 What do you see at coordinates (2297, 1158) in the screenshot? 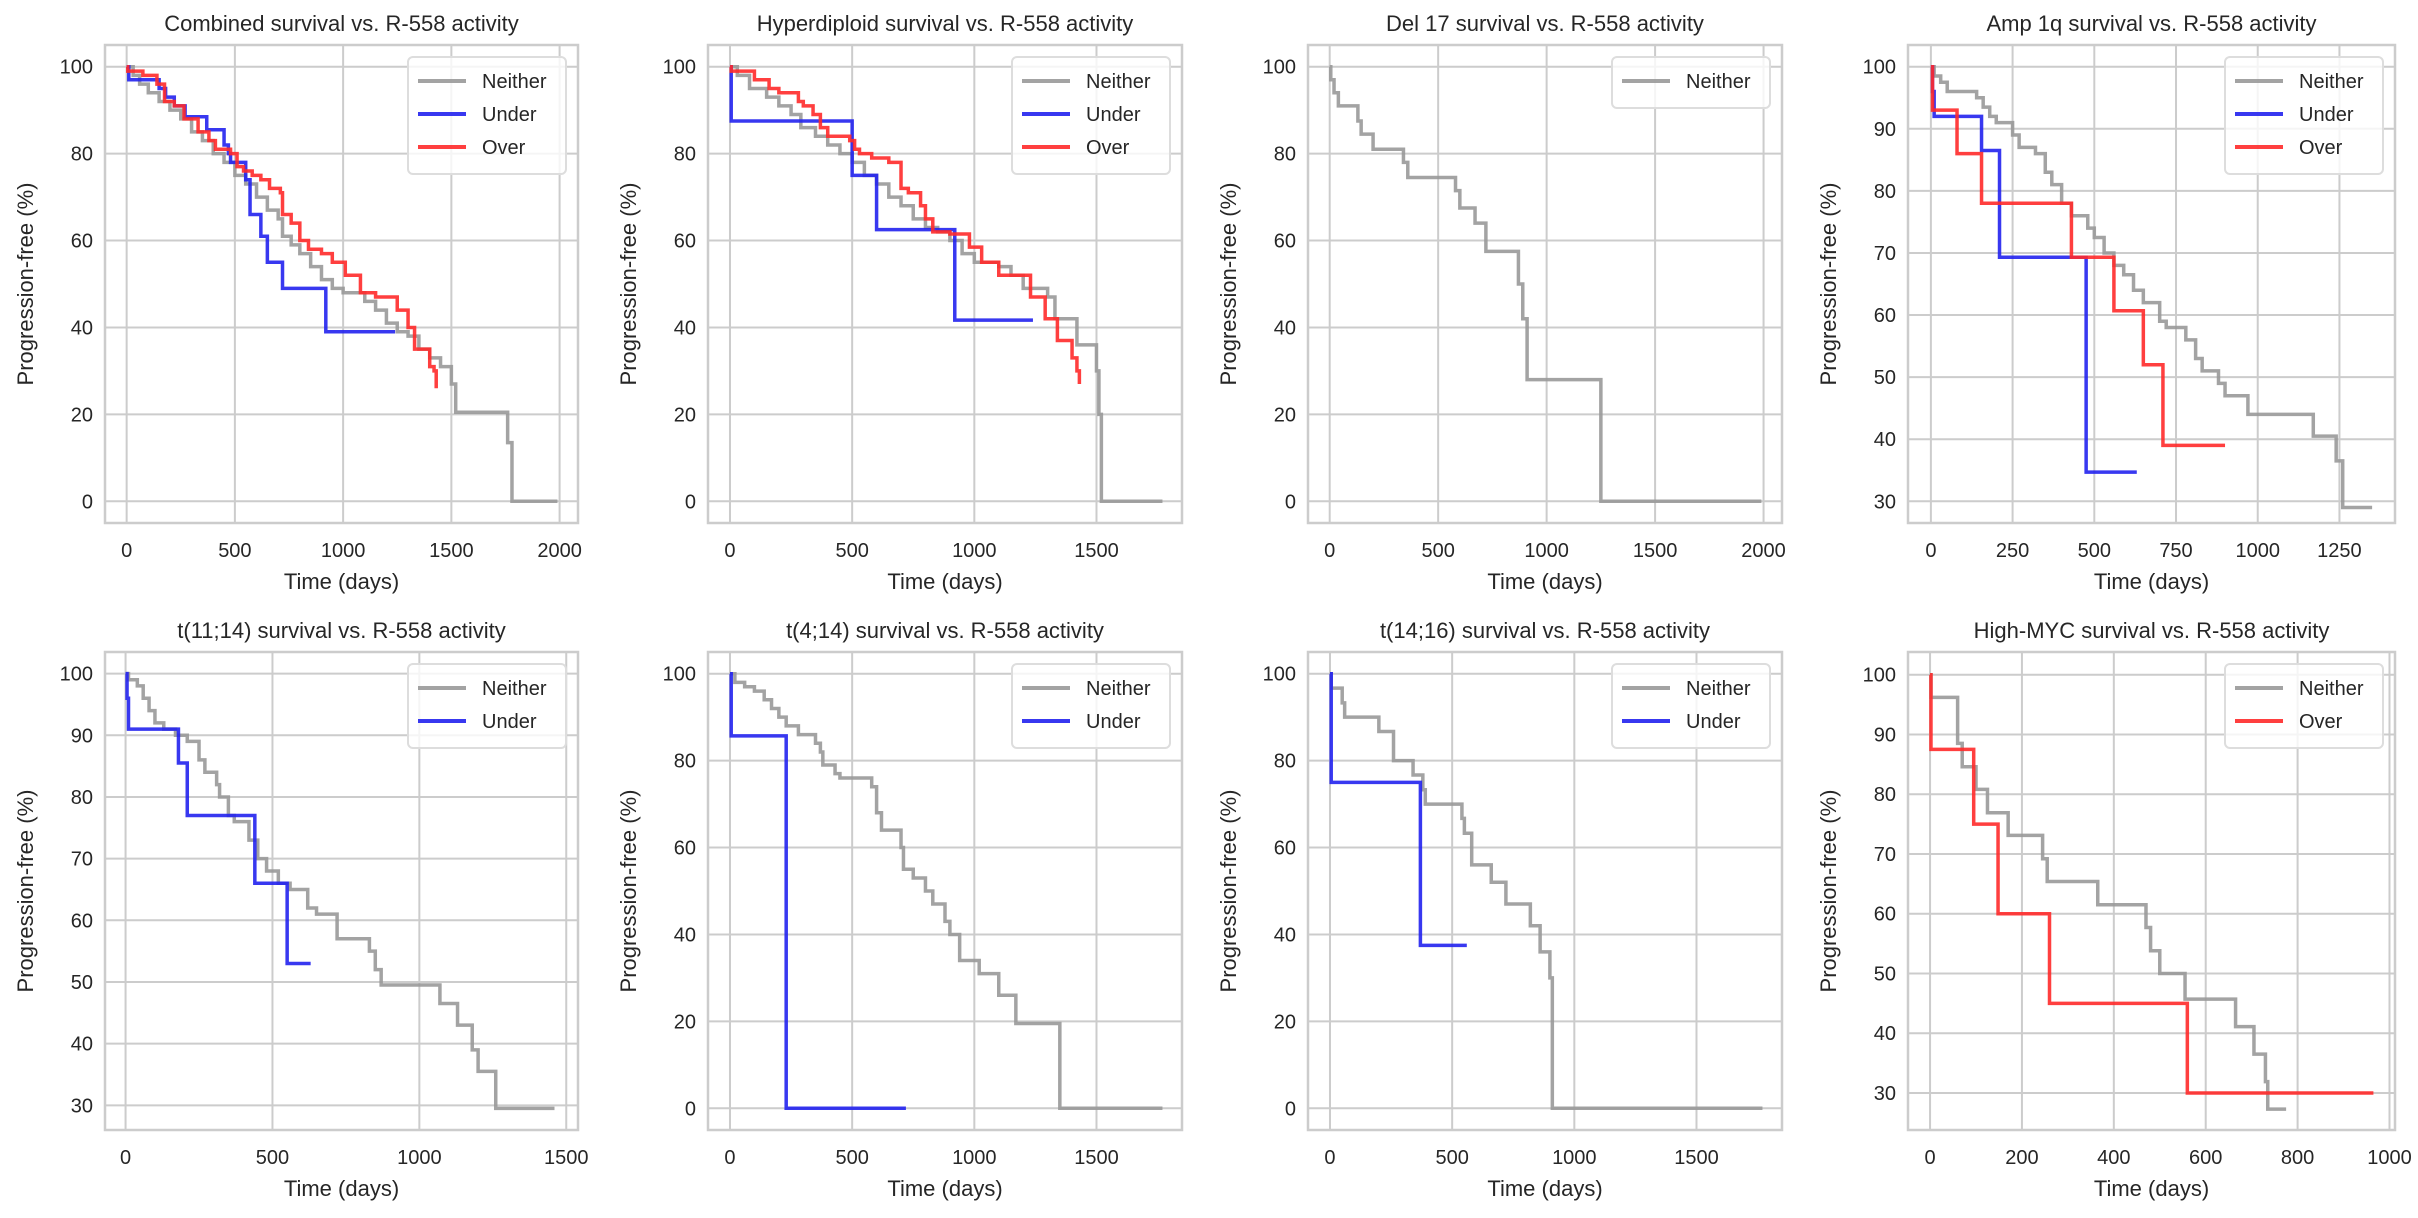
I see `x-tick-label: 800` at bounding box center [2297, 1158].